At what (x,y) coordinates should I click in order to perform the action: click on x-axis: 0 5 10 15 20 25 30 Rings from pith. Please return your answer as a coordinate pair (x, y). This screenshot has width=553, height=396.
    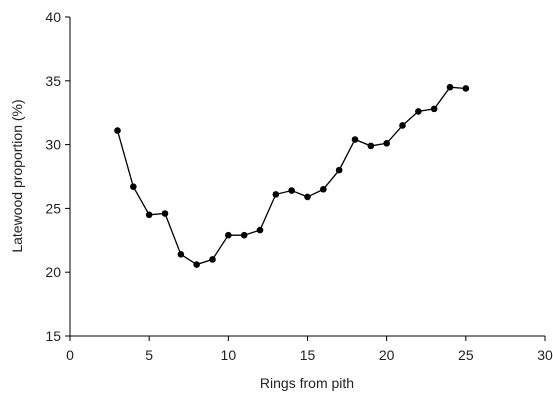
    Looking at the image, I should click on (309, 363).